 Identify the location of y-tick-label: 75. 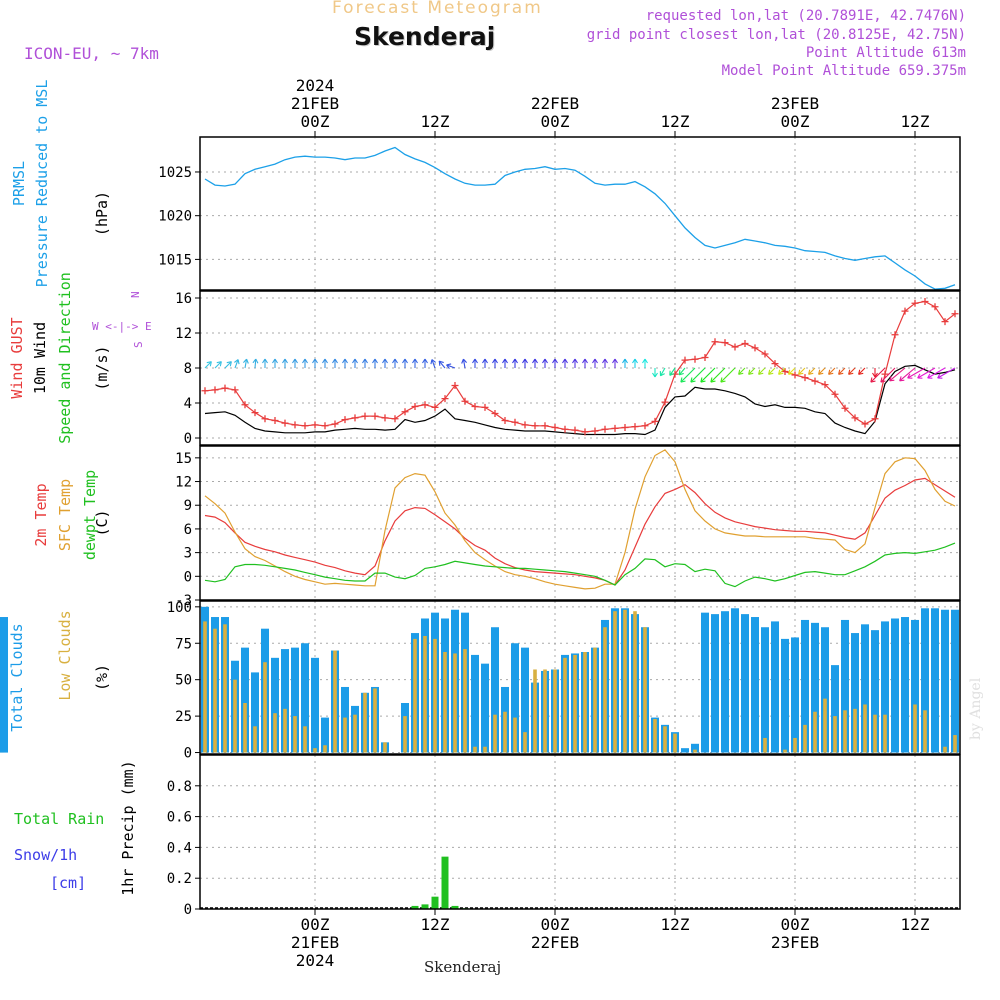
(183, 644).